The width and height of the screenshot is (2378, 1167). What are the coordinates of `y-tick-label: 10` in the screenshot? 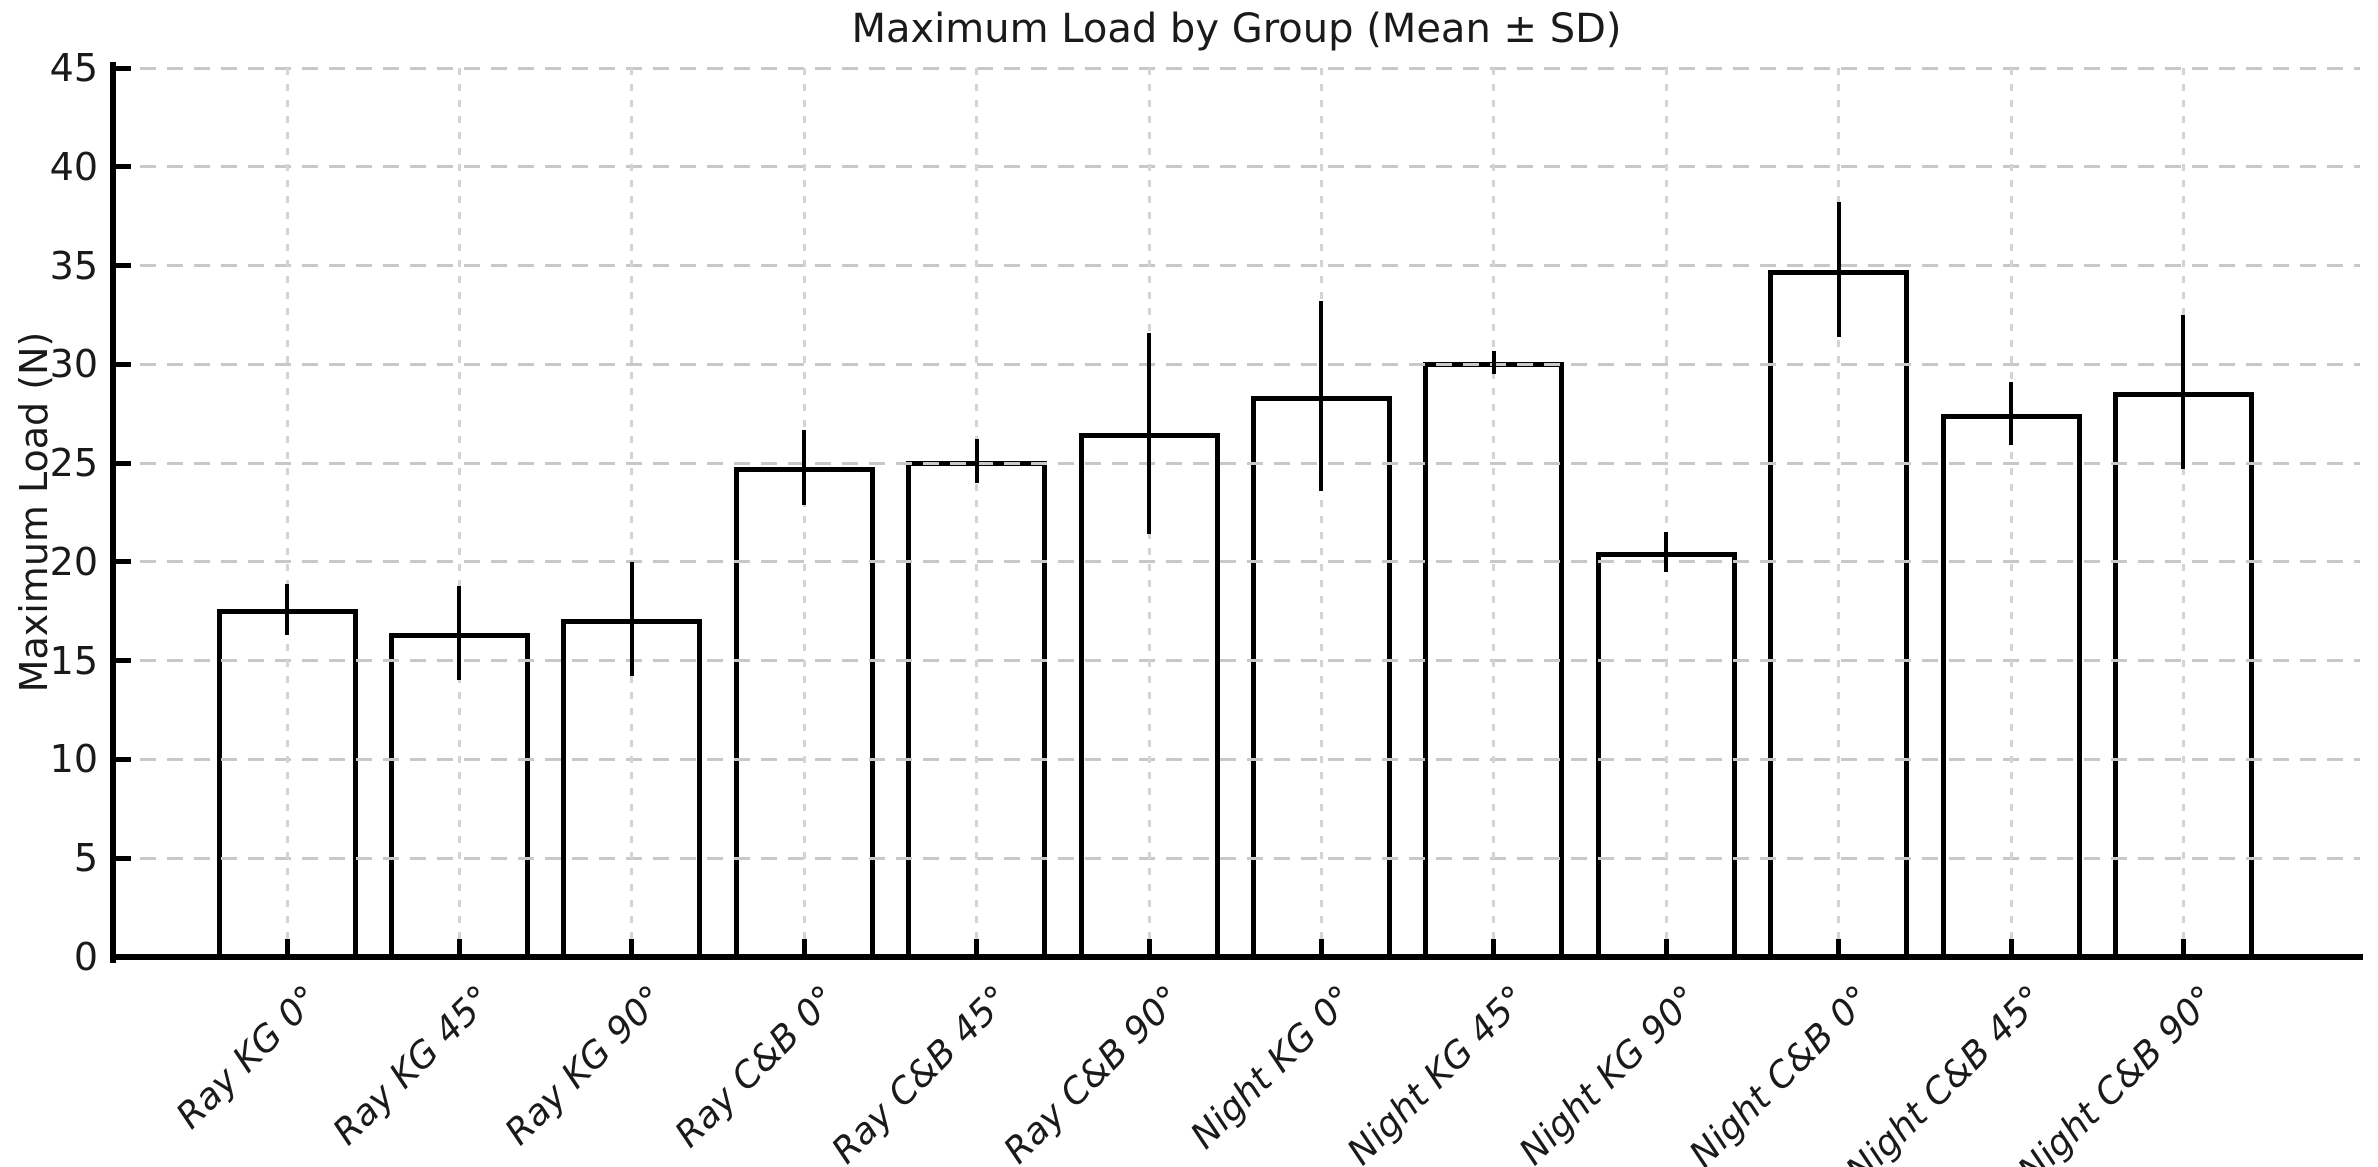 It's located at (73, 759).